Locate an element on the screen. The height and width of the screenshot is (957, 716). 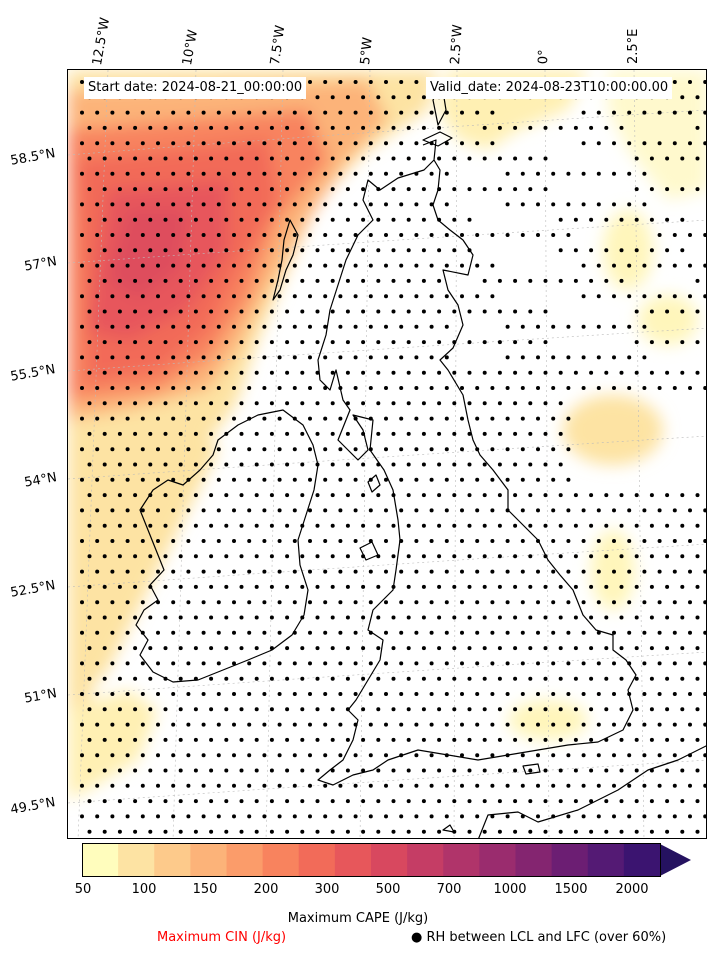
colorbar-tick: 100 is located at coordinates (144, 889).